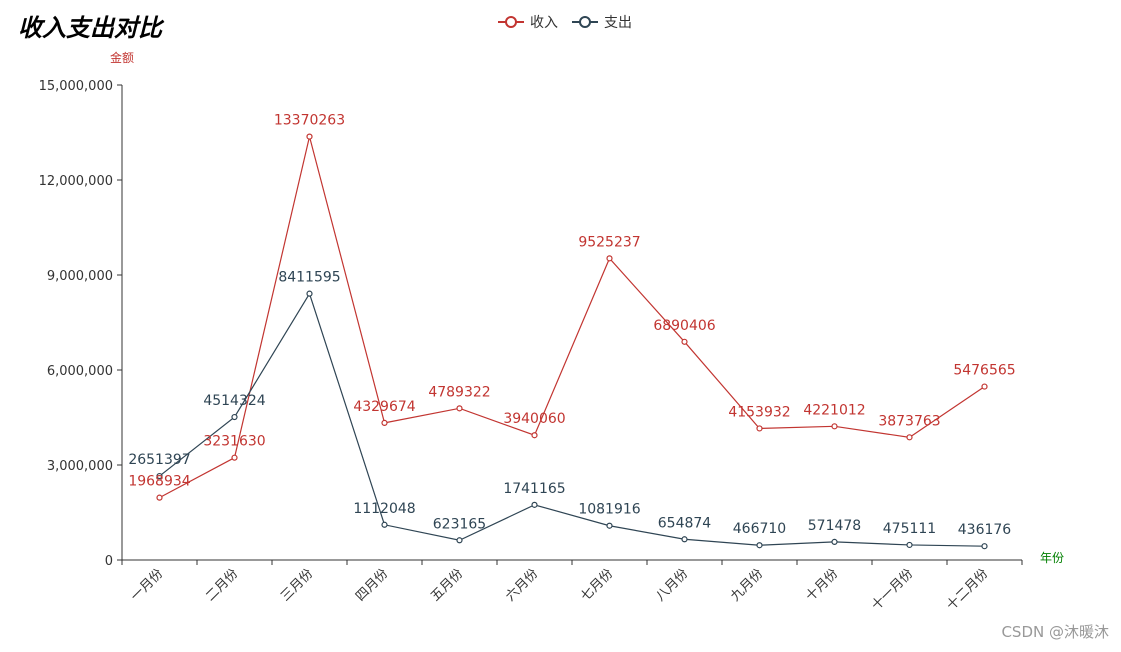 This screenshot has width=1121, height=652. Describe the element at coordinates (459, 524) in the screenshot. I see `data-label: 623165` at that location.